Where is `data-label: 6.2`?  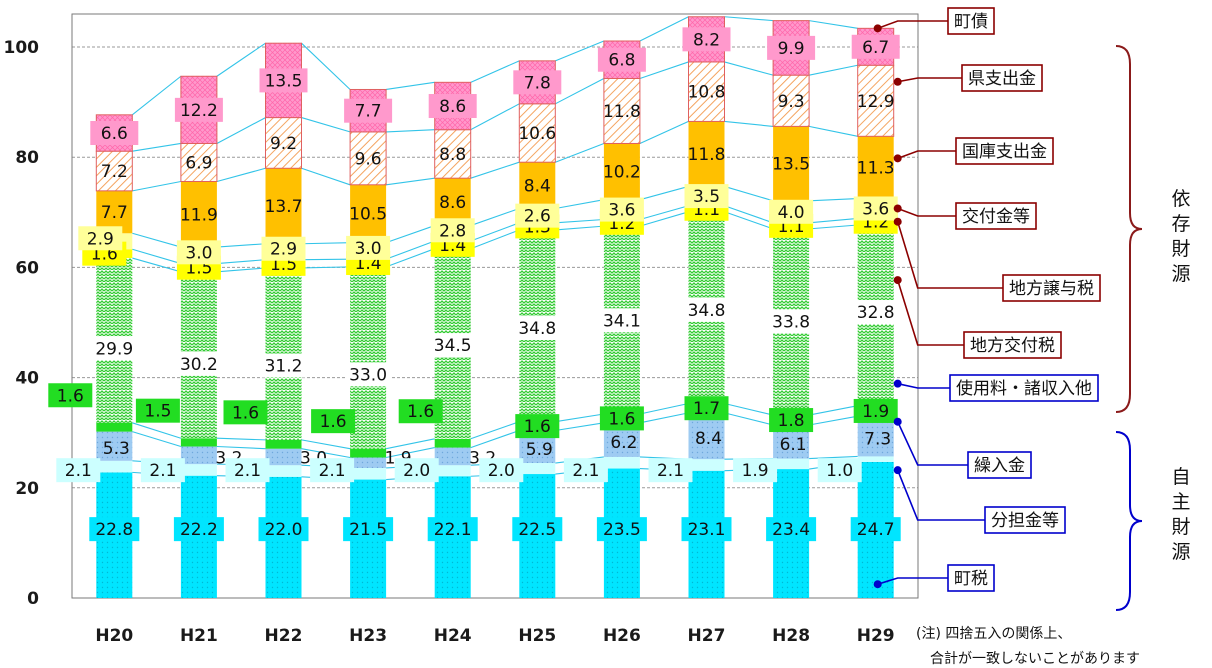 data-label: 6.2 is located at coordinates (623, 443).